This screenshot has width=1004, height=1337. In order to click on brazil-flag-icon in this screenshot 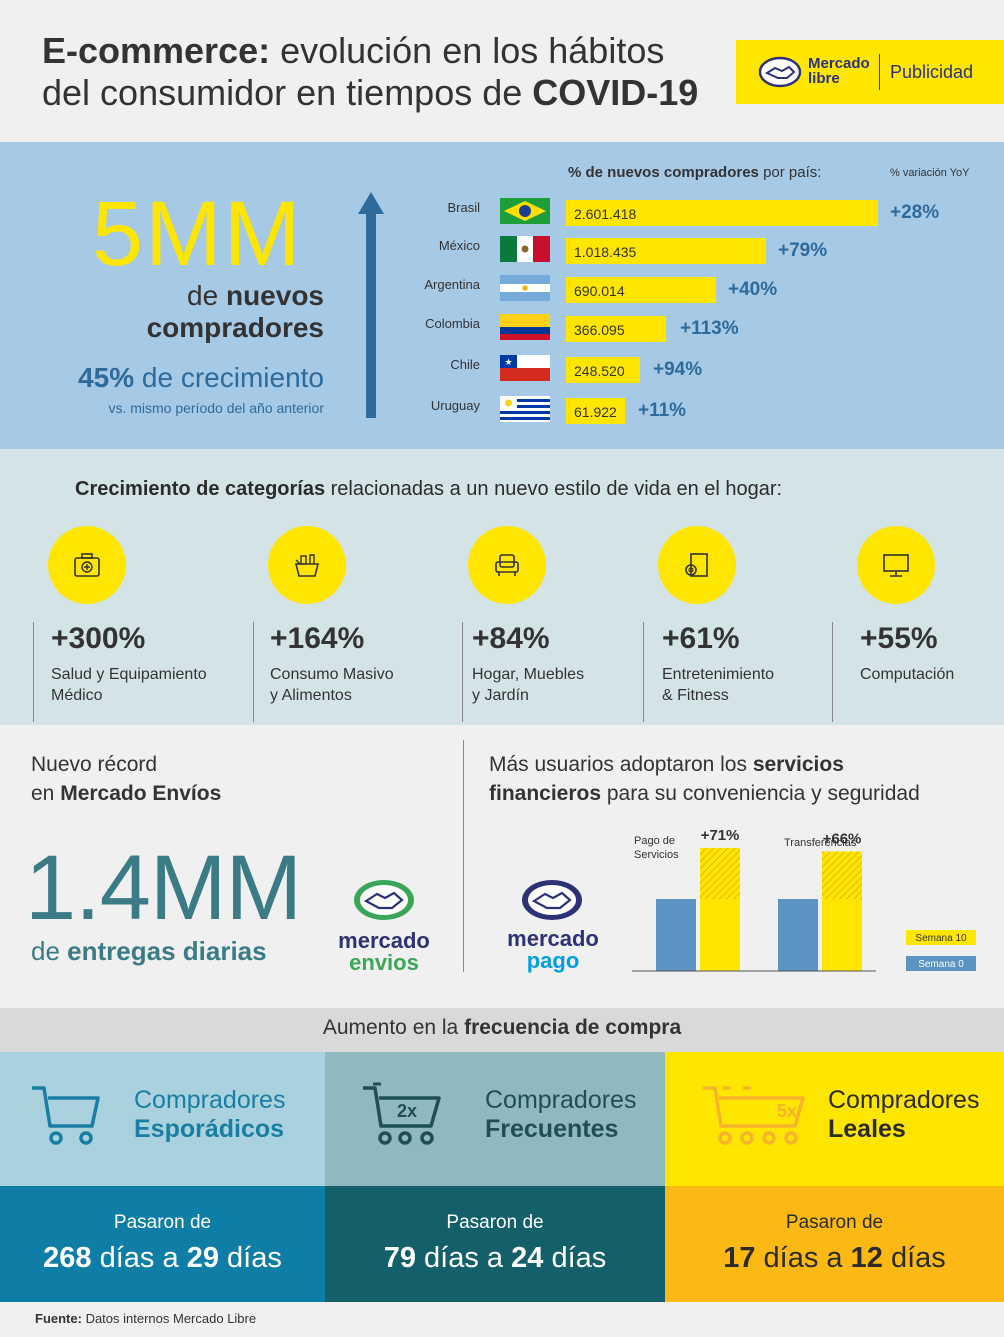, I will do `click(525, 211)`.